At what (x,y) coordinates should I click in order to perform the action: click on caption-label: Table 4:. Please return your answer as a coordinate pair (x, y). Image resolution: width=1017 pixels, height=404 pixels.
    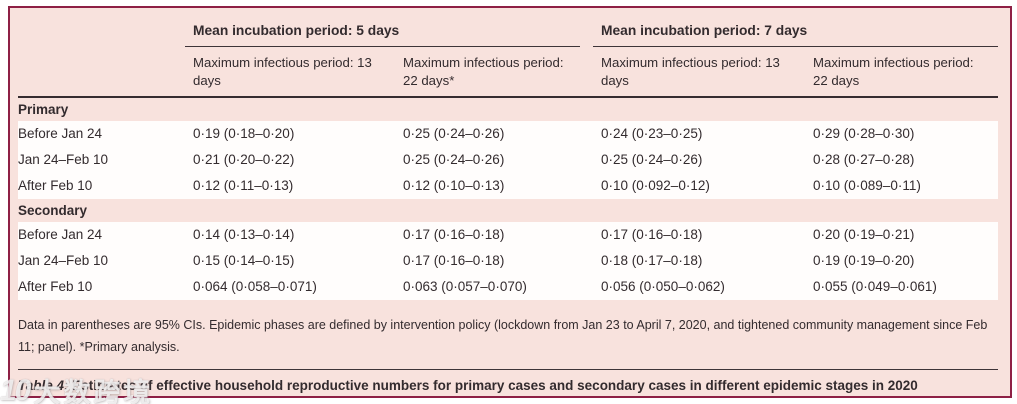
    Looking at the image, I should click on (43, 385).